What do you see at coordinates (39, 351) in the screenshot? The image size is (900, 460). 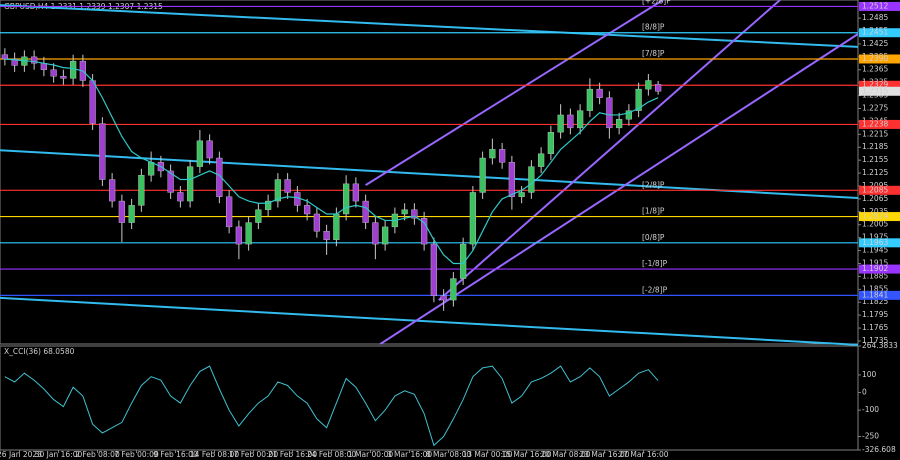 I see `cci-title: X_CCI(36) 68.0580` at bounding box center [39, 351].